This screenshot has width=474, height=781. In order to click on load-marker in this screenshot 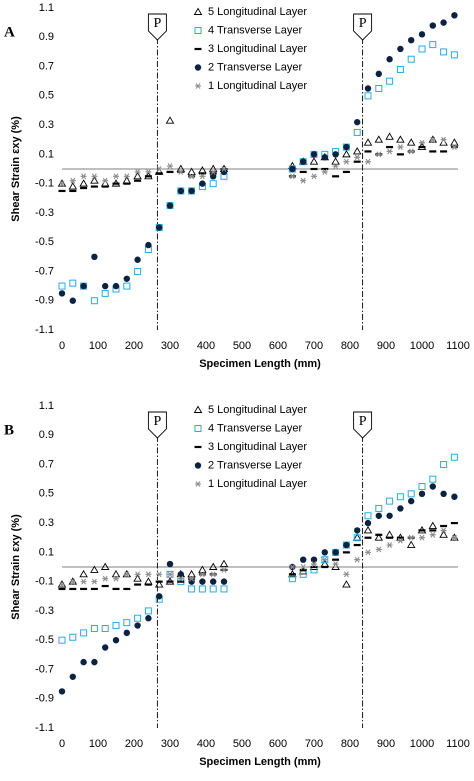, I will do `click(363, 27)`.